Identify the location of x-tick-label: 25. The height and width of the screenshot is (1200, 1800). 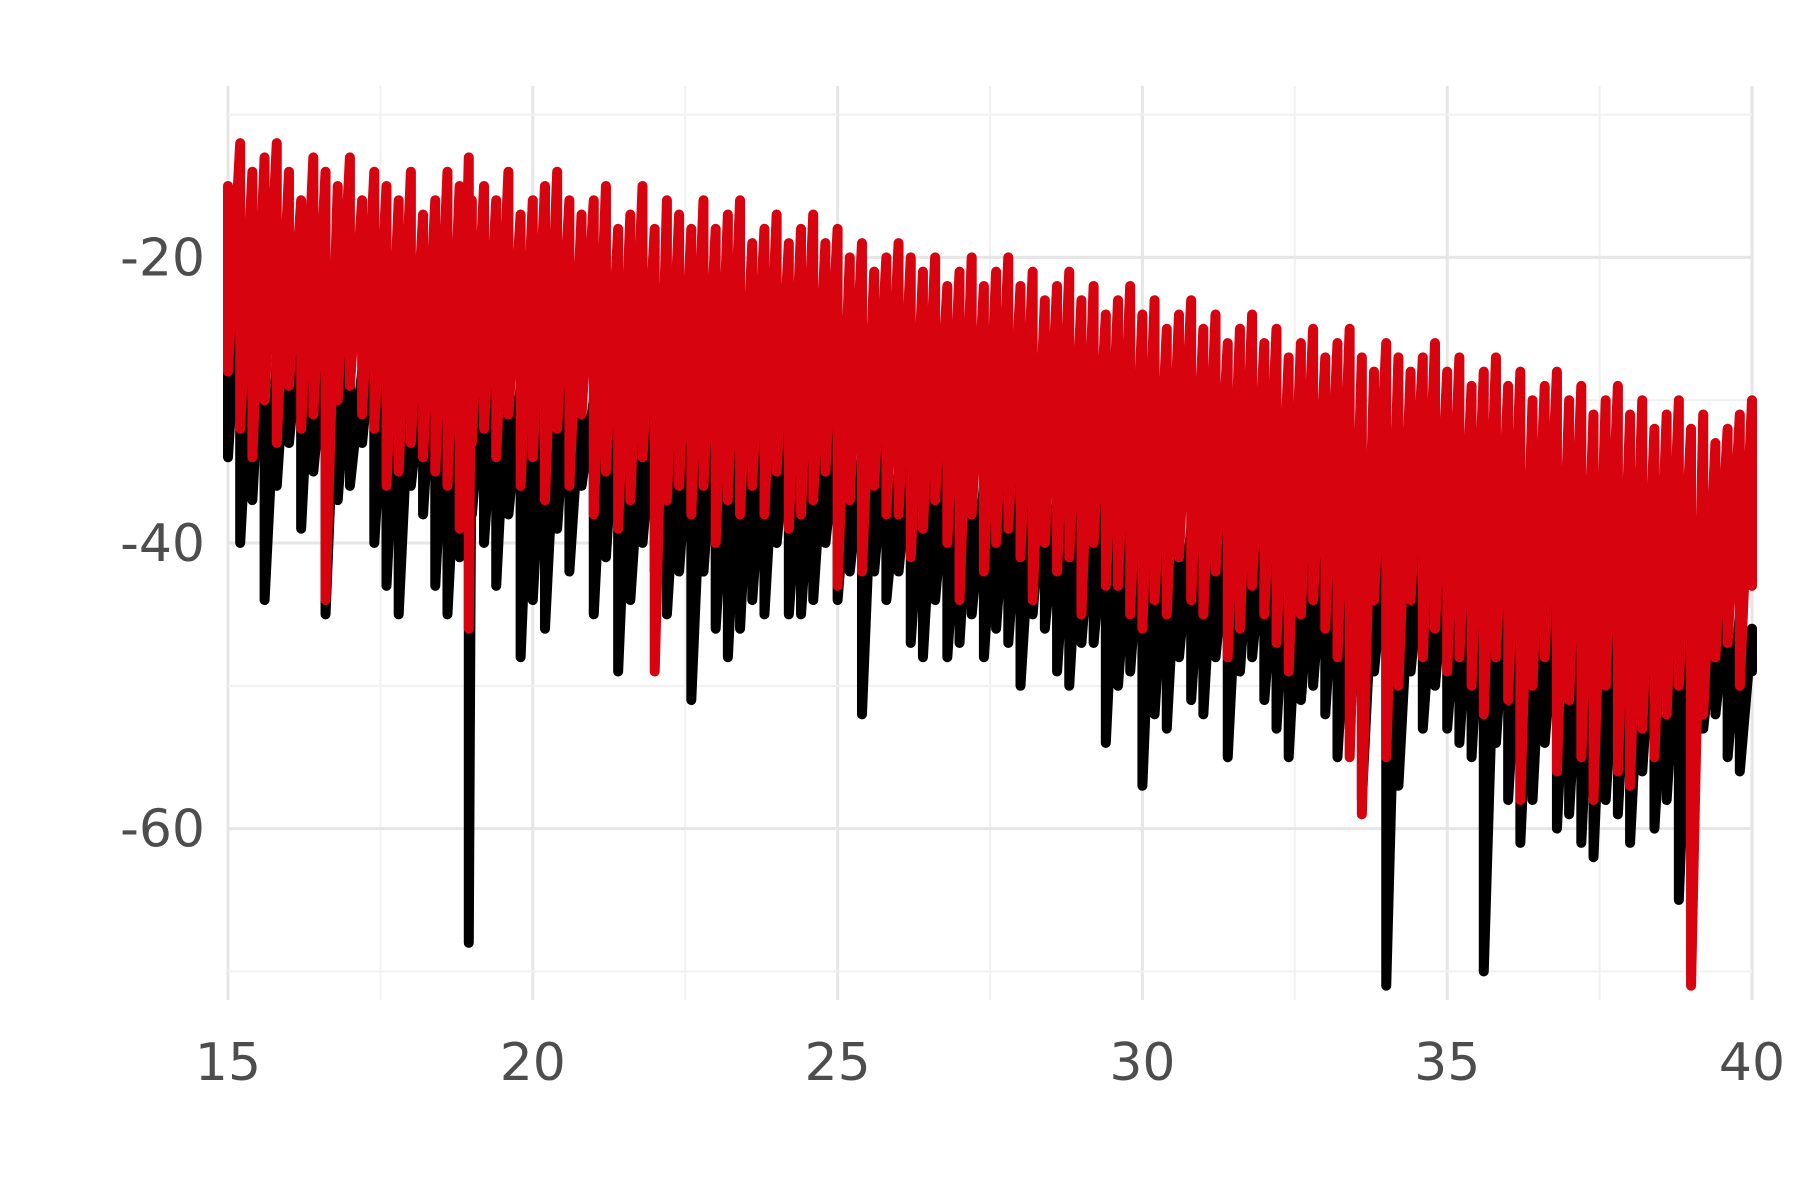
(838, 1063).